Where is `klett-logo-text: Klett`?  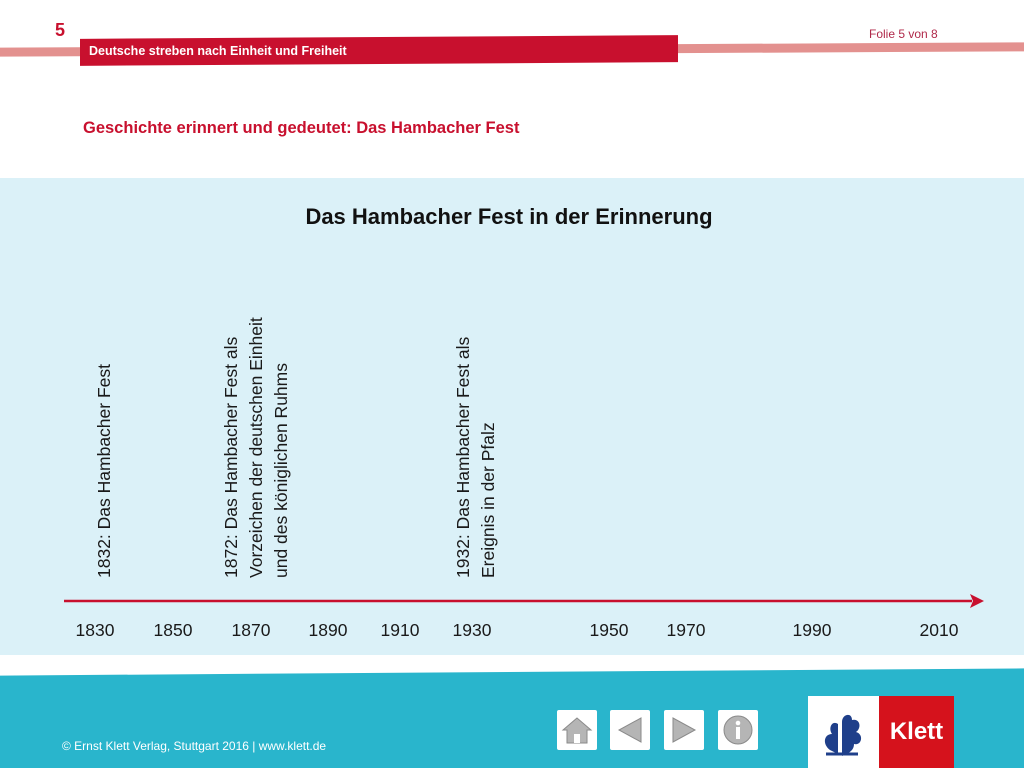 klett-logo-text: Klett is located at coordinates (916, 731).